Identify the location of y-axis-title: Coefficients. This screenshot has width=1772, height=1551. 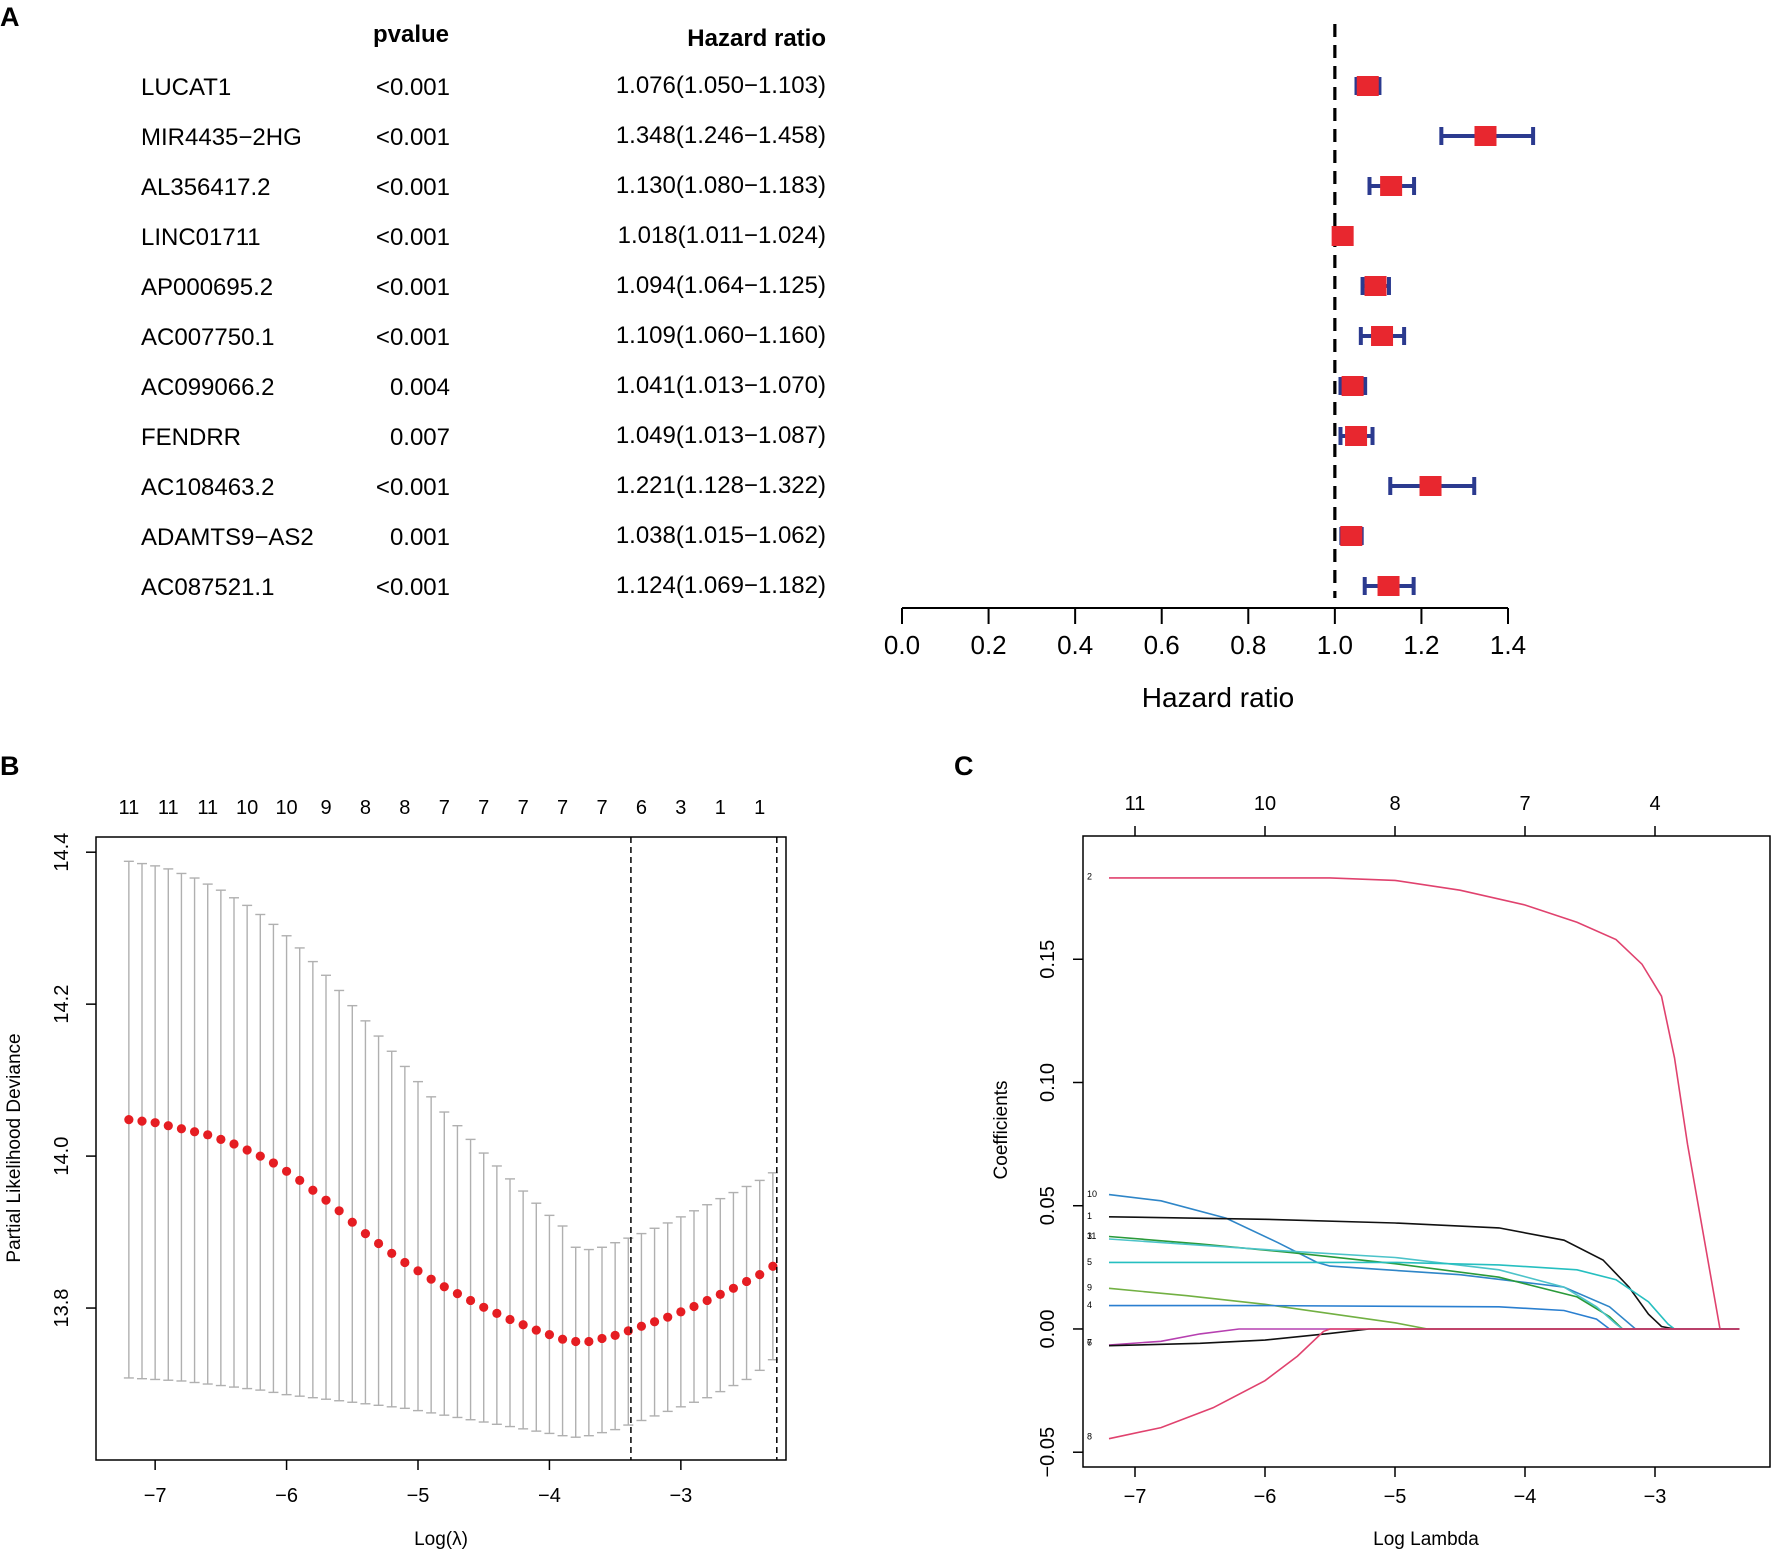
(1001, 1130).